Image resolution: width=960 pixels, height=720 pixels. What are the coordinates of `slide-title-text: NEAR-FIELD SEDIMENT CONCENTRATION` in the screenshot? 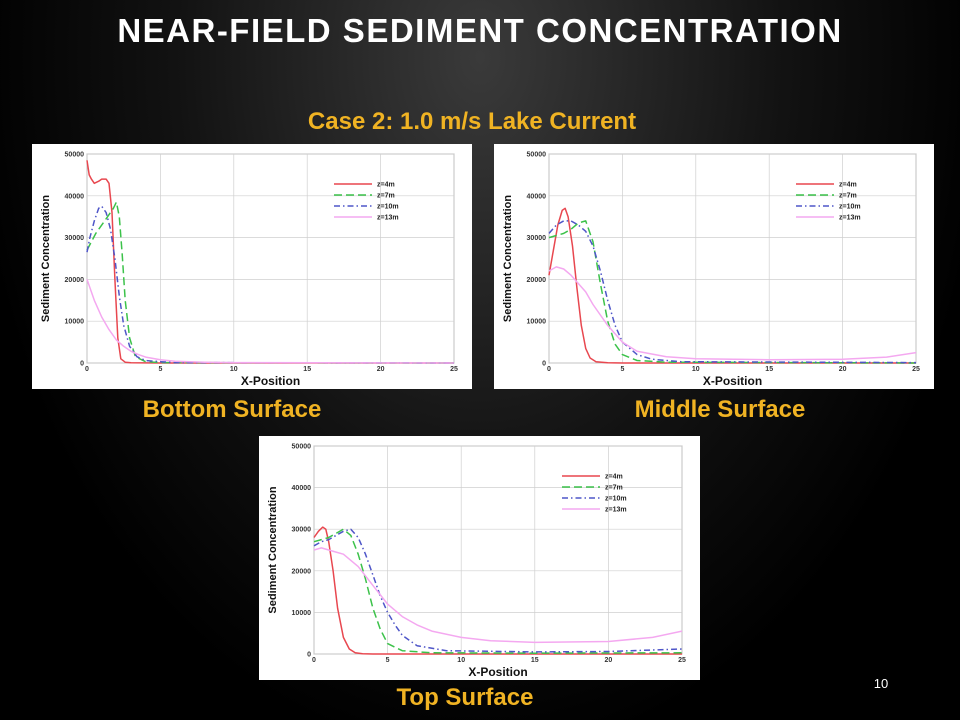 It's located at (480, 30).